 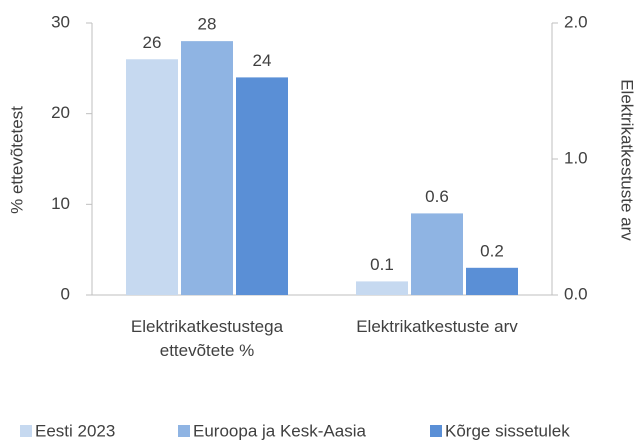 What do you see at coordinates (576, 21) in the screenshot?
I see `y2-tick-label: 2.0` at bounding box center [576, 21].